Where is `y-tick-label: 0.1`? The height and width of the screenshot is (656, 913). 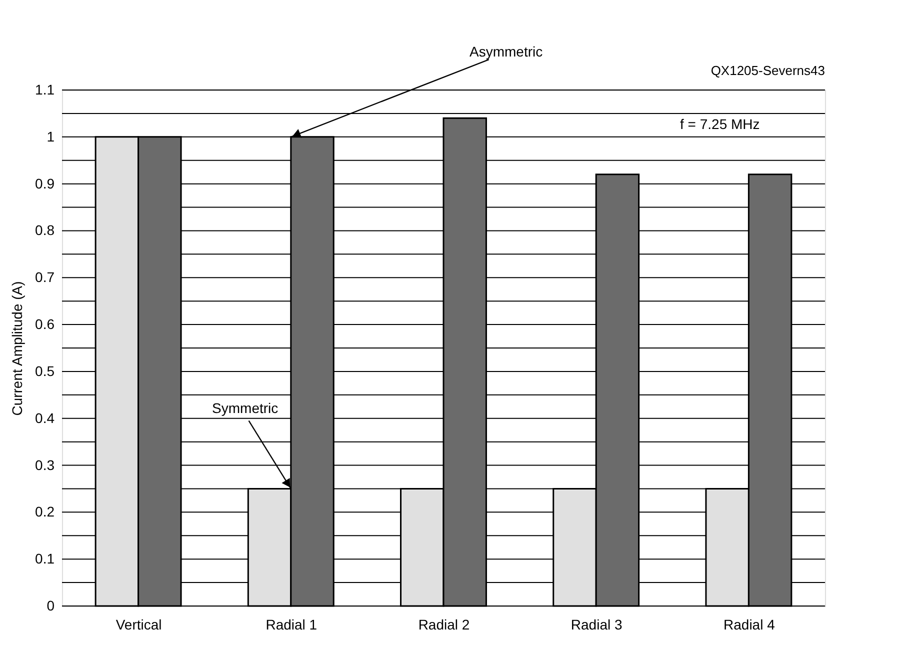
y-tick-label: 0.1 is located at coordinates (45, 558).